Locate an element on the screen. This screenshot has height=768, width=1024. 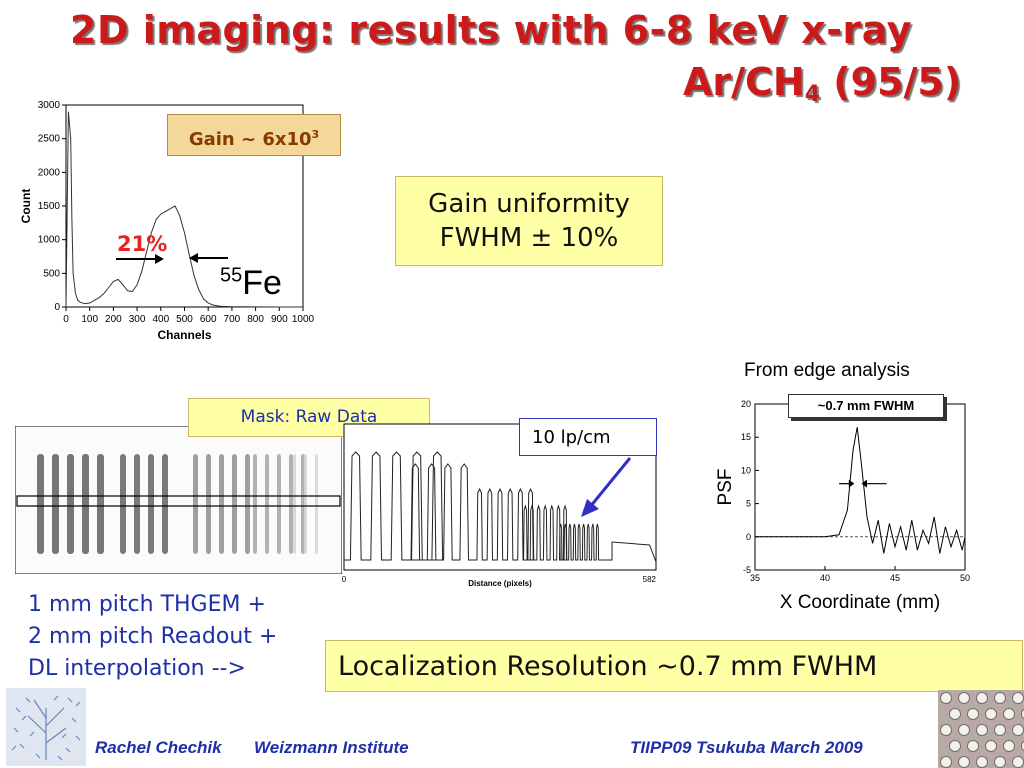
profile-chart: 0 582 Distance (pixels) is located at coordinates (499, 505).